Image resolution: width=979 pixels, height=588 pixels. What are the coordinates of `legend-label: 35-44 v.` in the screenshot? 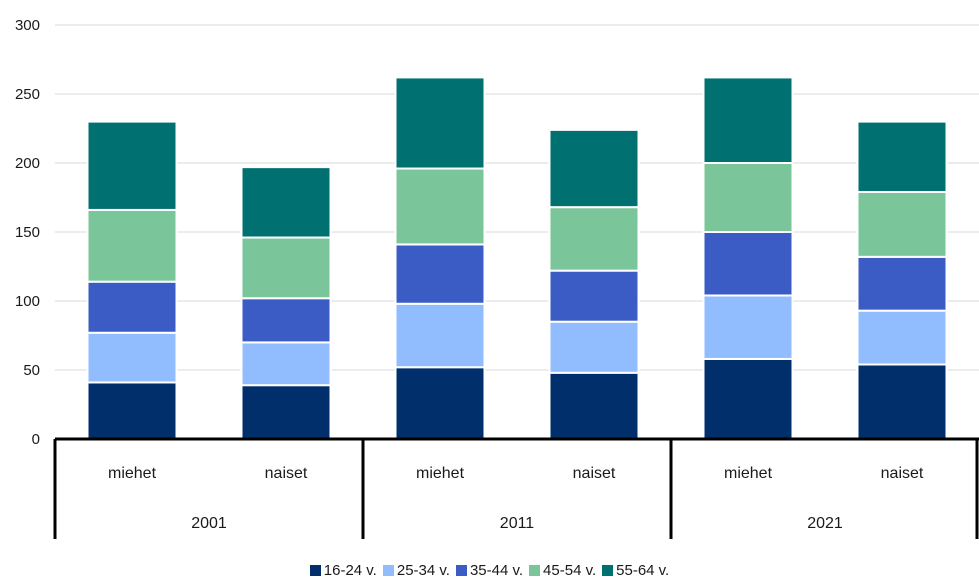 It's located at (496, 570).